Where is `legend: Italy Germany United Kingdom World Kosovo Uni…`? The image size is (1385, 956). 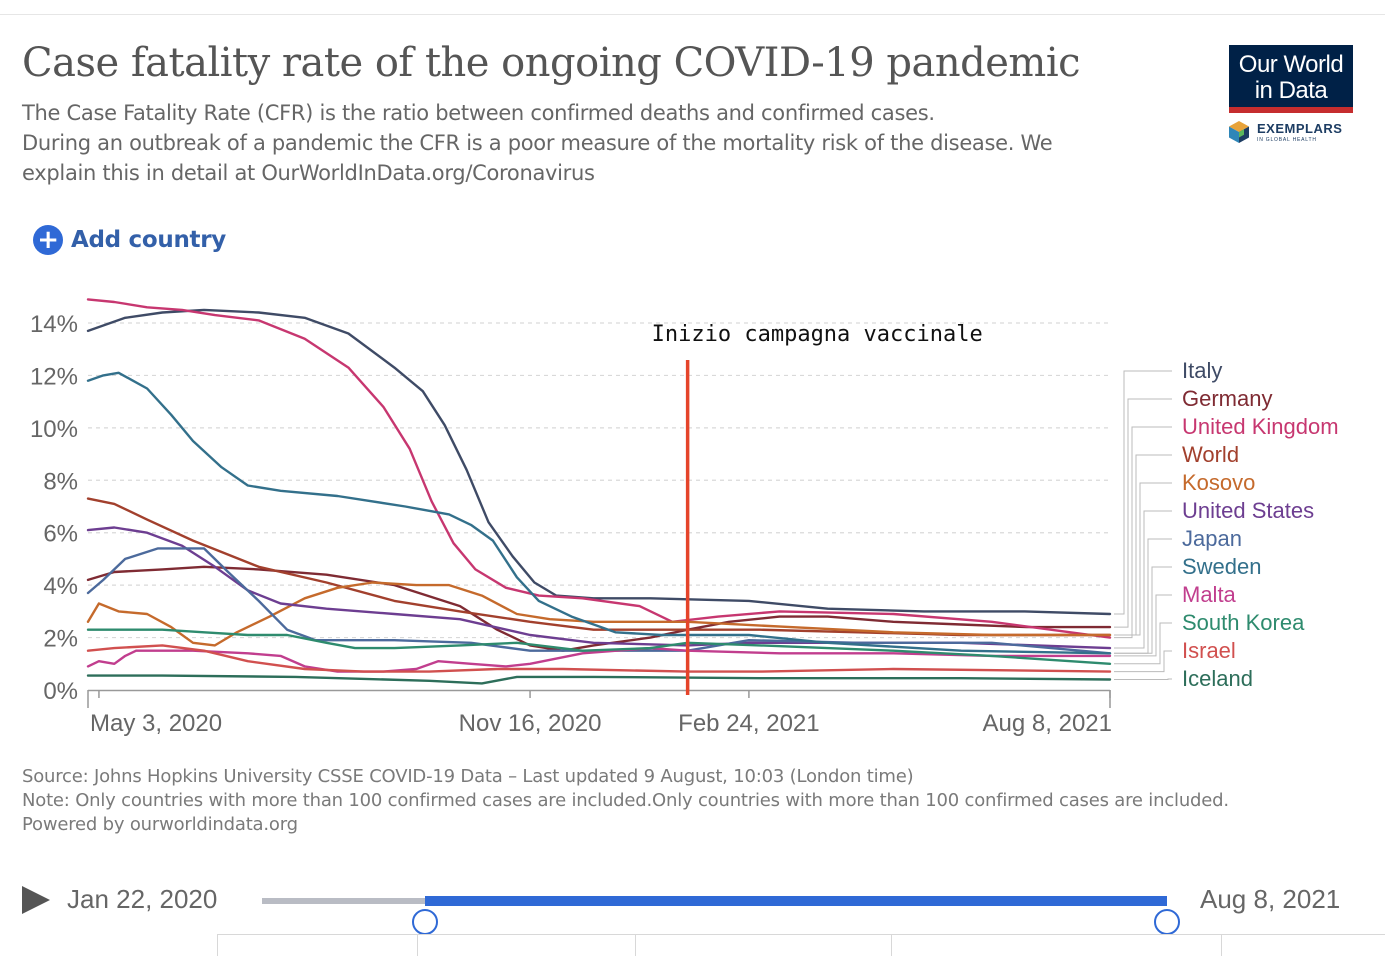 legend: Italy Germany United Kingdom World Kosovo Uni… is located at coordinates (1226, 524).